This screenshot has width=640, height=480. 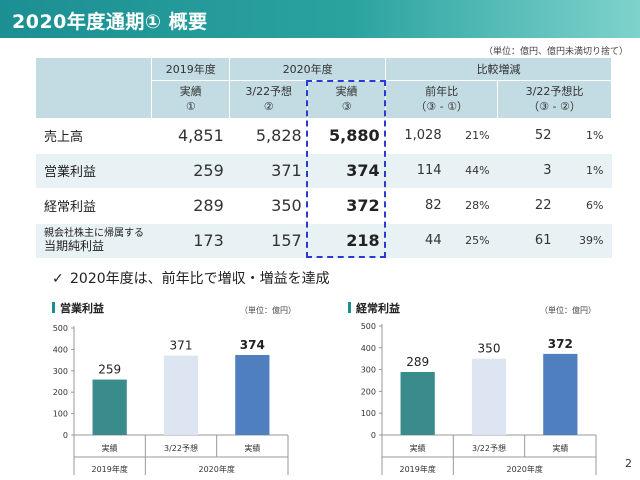 What do you see at coordinates (527, 241) in the screenshot?
I see `cell-vs-forecast: 61` at bounding box center [527, 241].